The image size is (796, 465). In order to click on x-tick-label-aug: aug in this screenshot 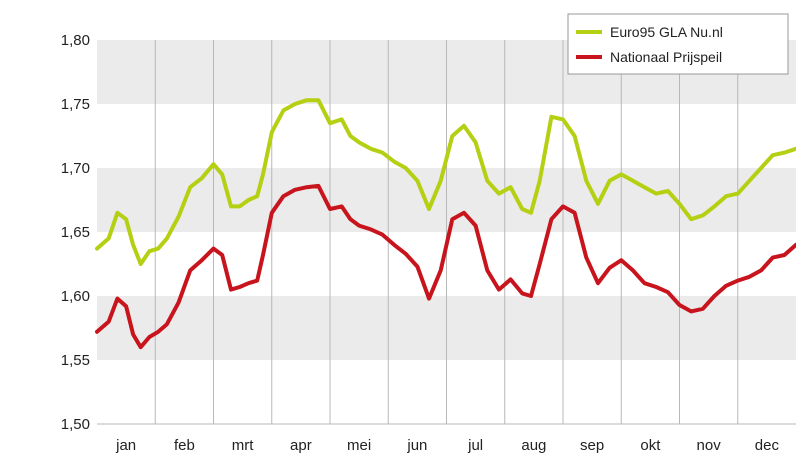, I will do `click(533, 445)`.